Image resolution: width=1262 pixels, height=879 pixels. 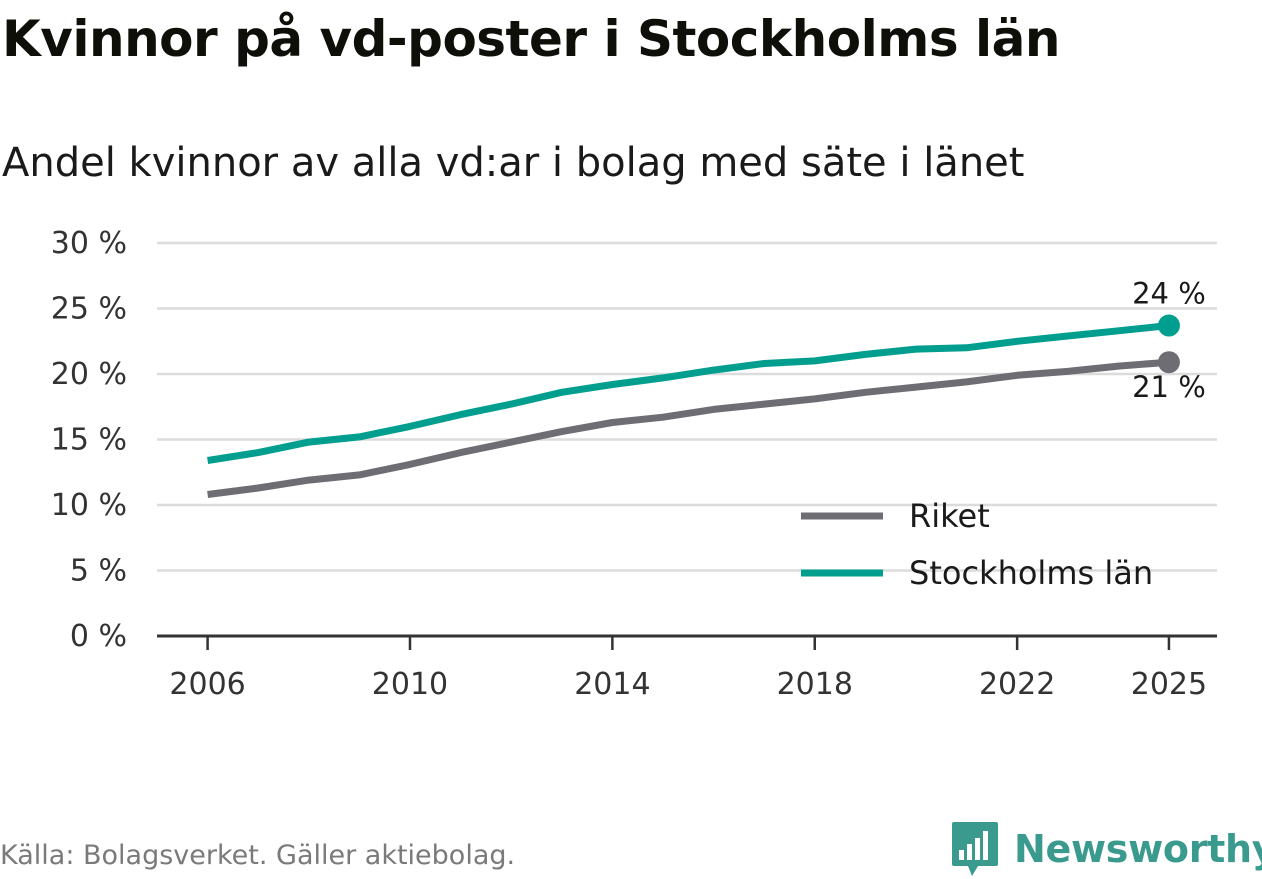 What do you see at coordinates (687, 668) in the screenshot?
I see `x-axis: 2006 2010 2014 2018 2022 2025` at bounding box center [687, 668].